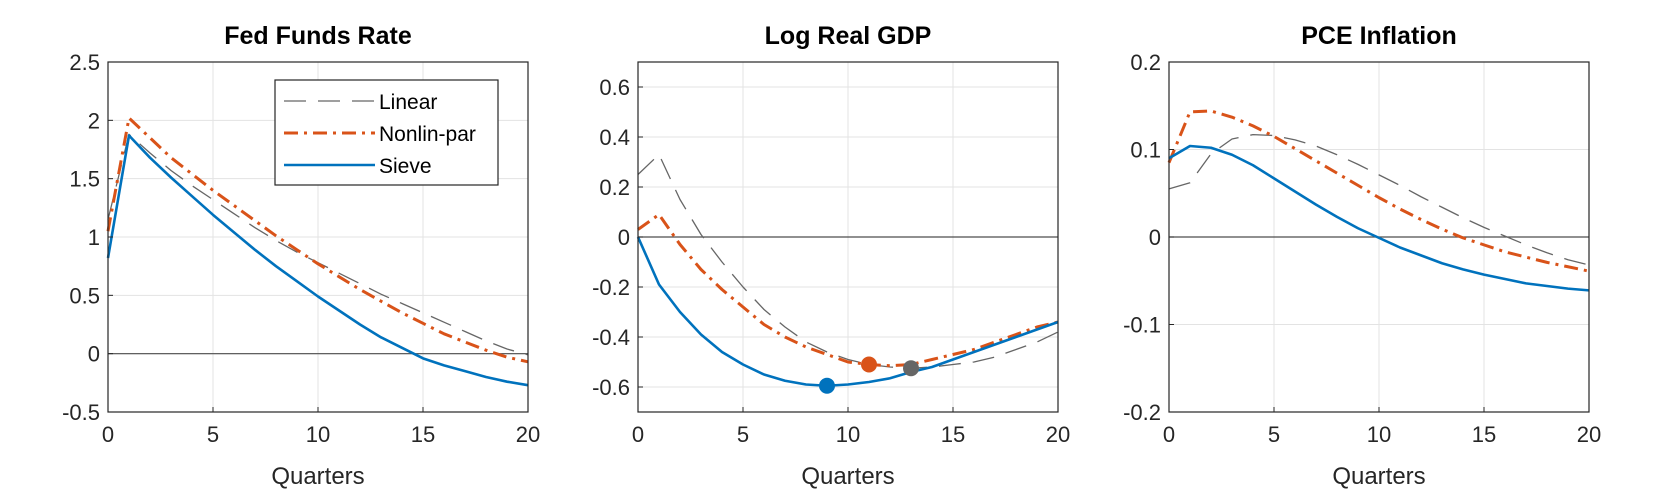 This screenshot has width=1661, height=503. I want to click on y-tick-label: -0.5, so click(81, 412).